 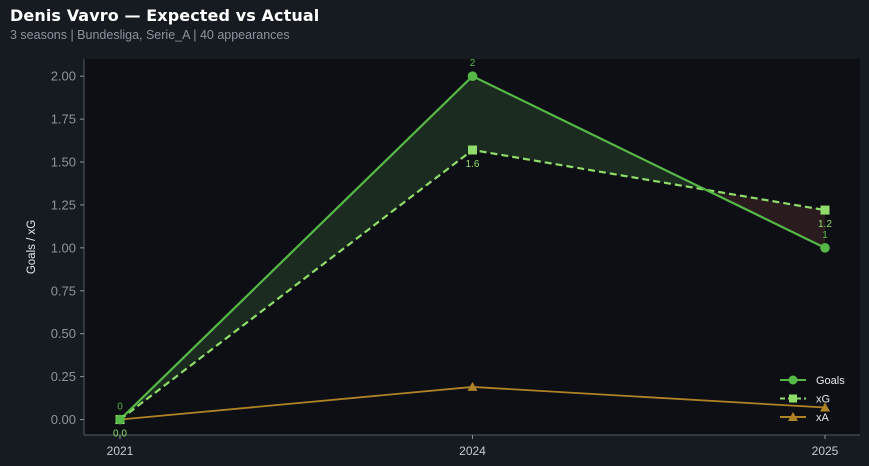 I want to click on y-tick-label: 0.00, so click(x=63, y=419).